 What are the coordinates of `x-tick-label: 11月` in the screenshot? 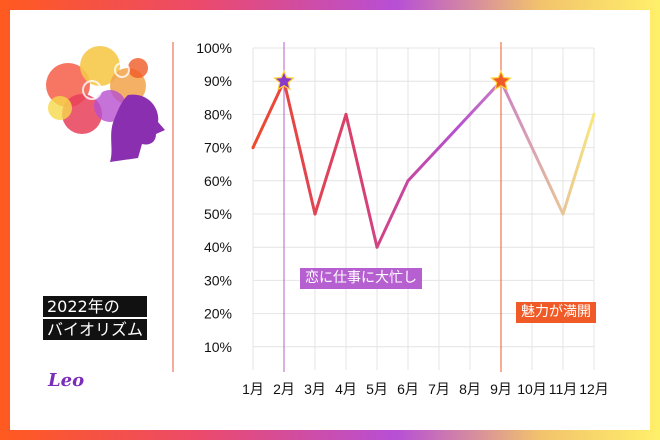 It's located at (563, 389).